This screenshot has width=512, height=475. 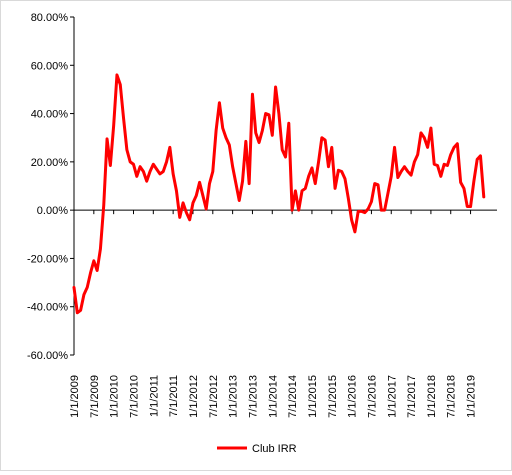 What do you see at coordinates (234, 396) in the screenshot?
I see `x-tick-label: 1/1/2013` at bounding box center [234, 396].